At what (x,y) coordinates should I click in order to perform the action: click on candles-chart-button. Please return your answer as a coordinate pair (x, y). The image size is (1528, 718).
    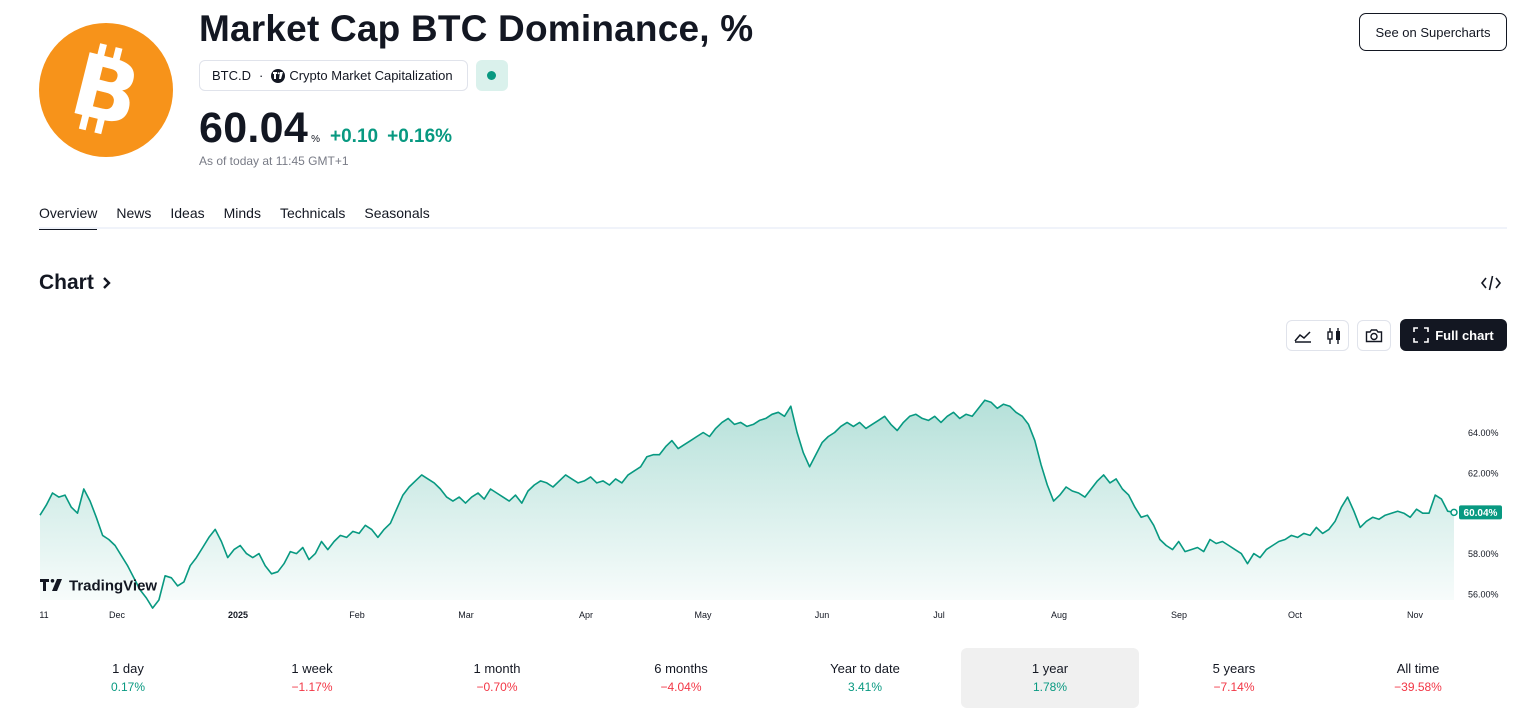
    Looking at the image, I should click on (1333, 335).